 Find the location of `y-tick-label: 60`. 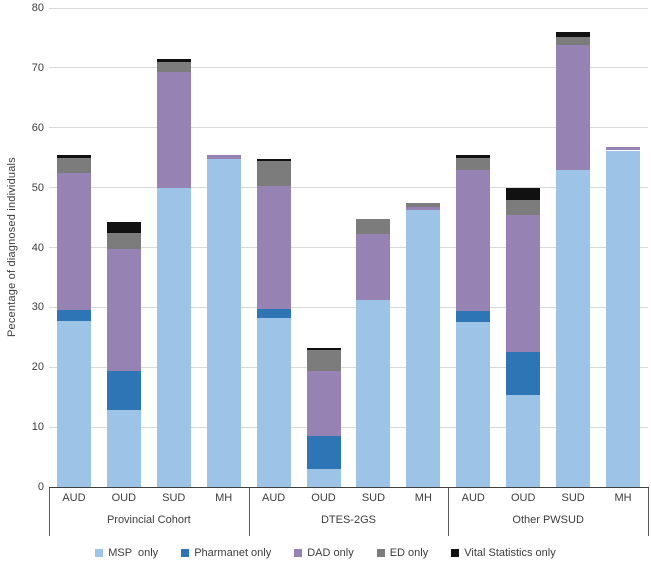

y-tick-label: 60 is located at coordinates (37, 127).